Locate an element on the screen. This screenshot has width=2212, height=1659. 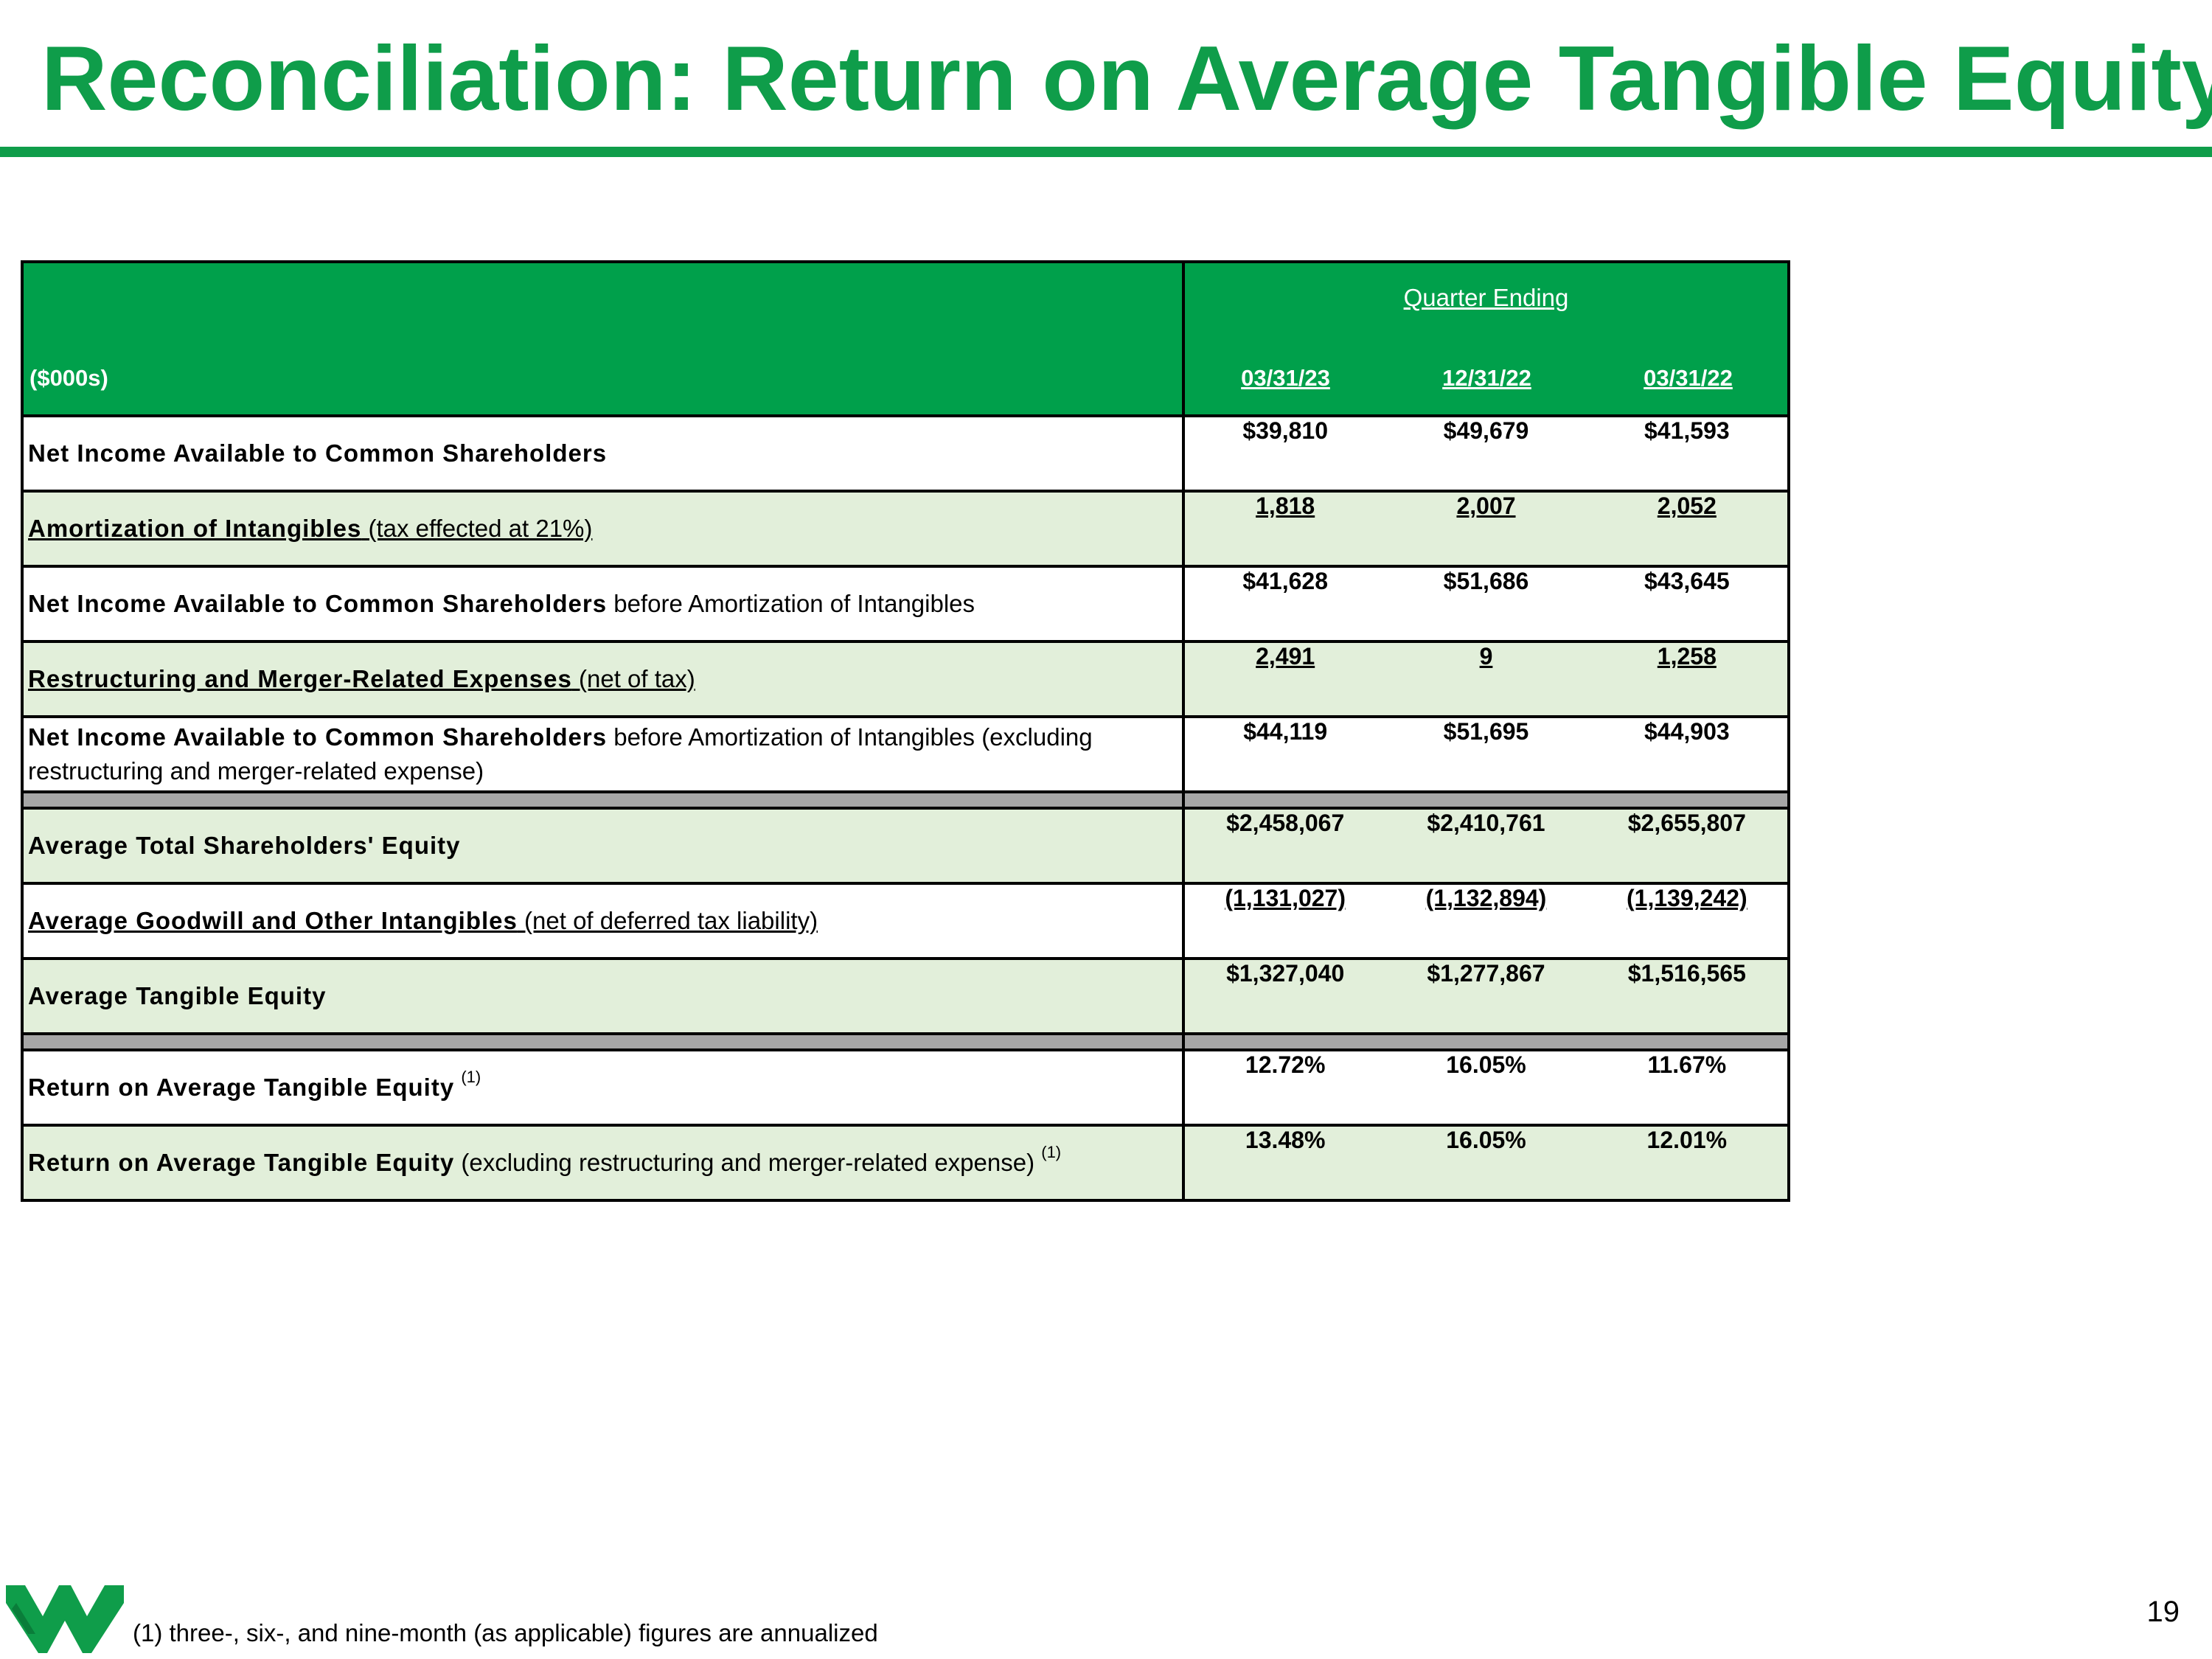
row-label: Return on Average Tangible Equity (1) is located at coordinates (603, 1087).